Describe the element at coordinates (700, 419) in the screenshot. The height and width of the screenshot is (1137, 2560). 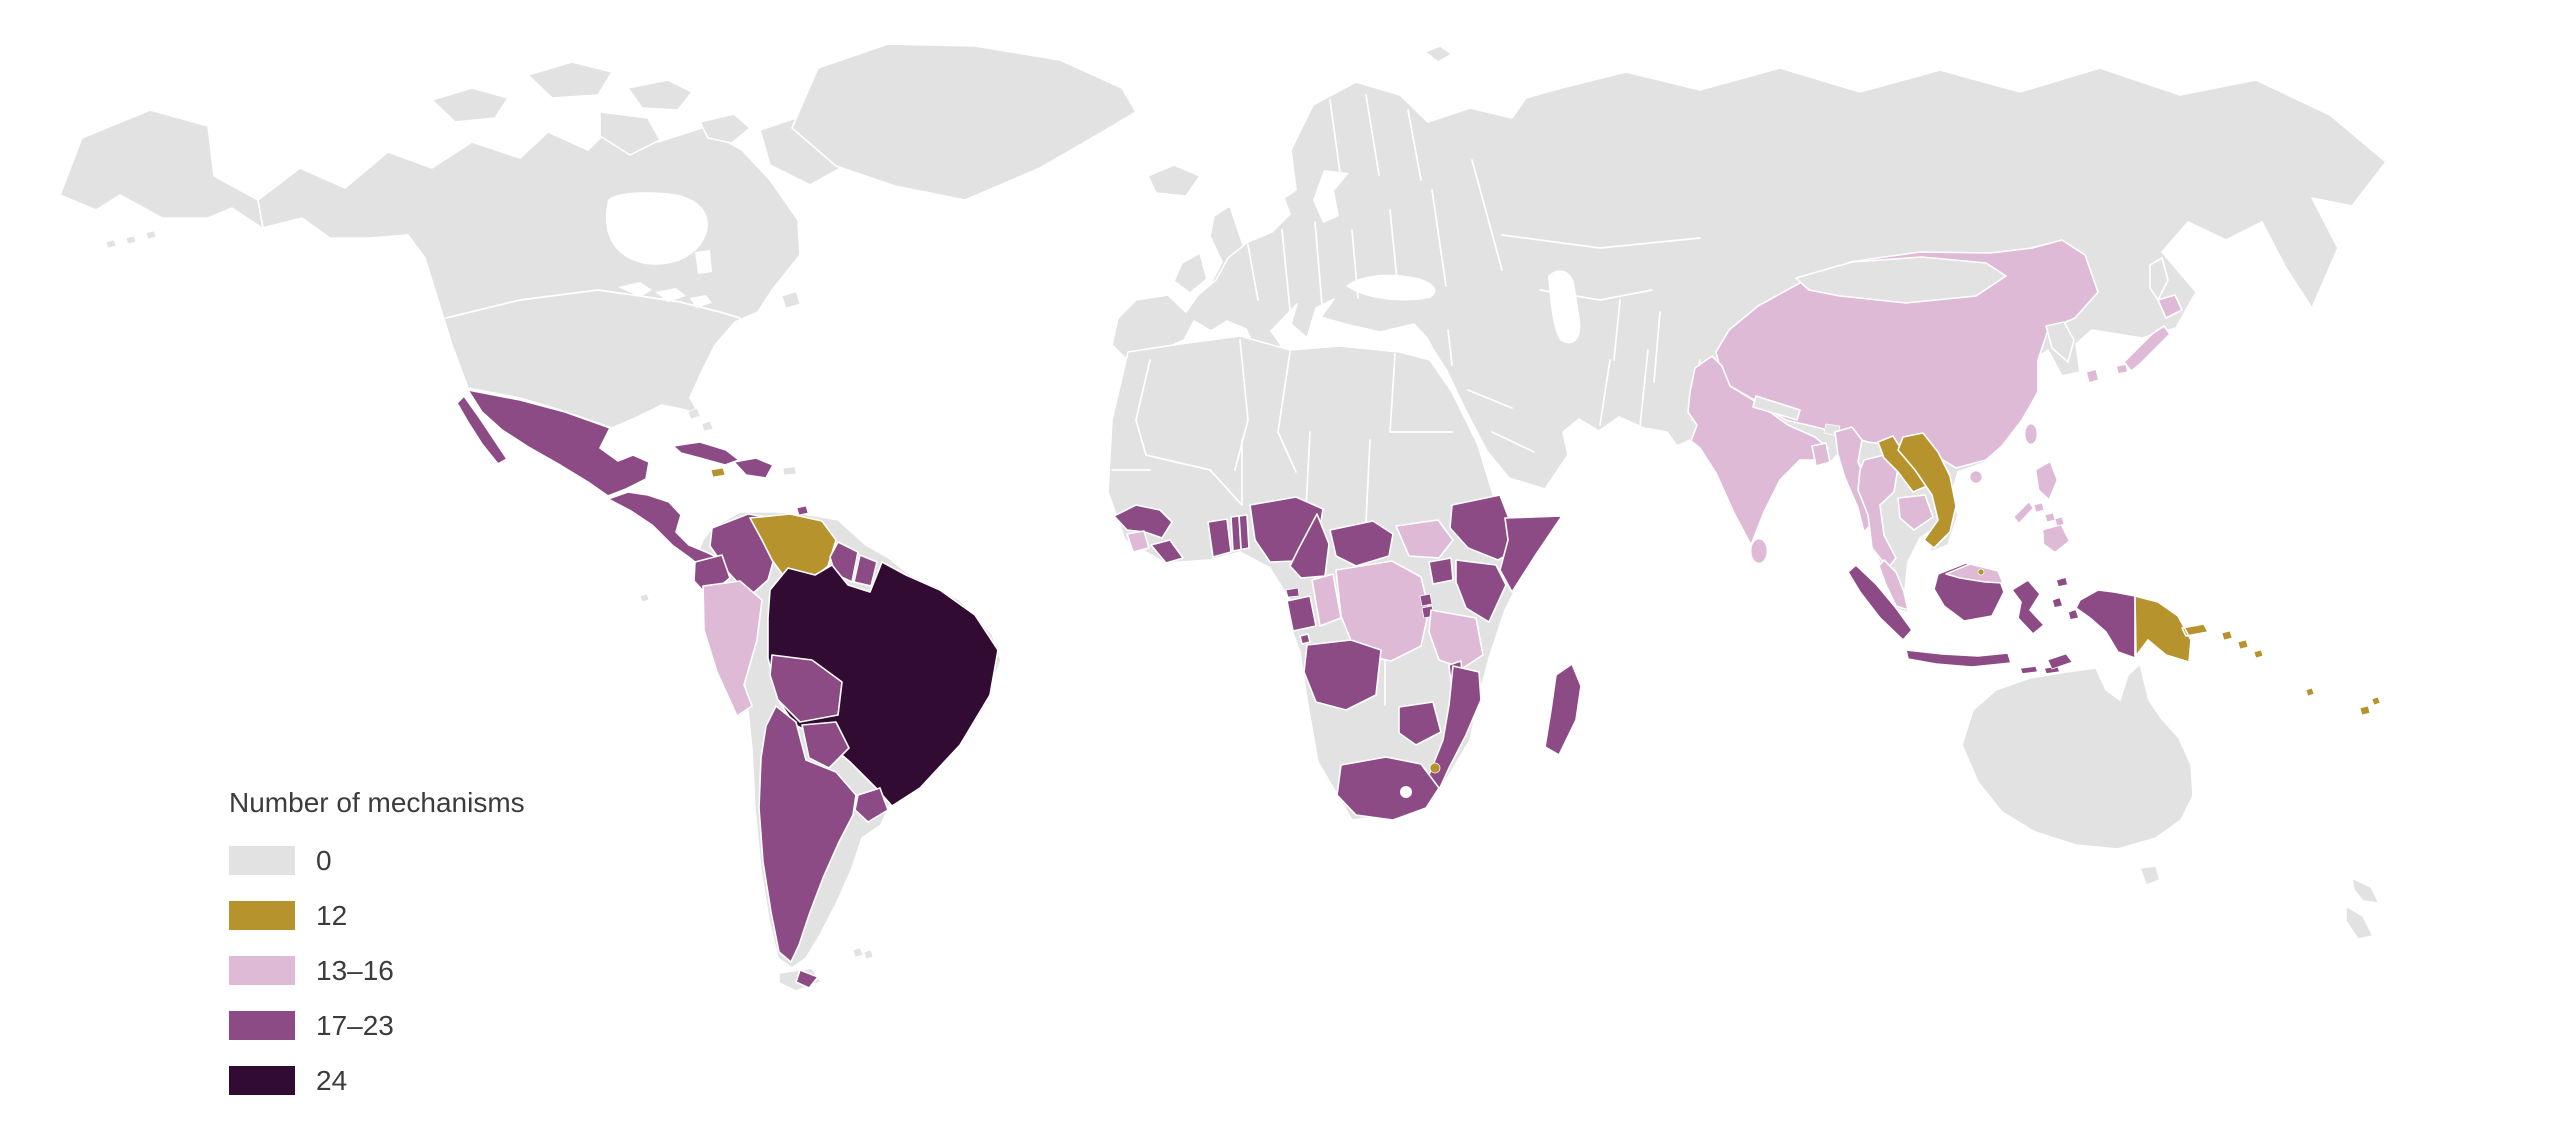
I see `bahamas-islands` at that location.